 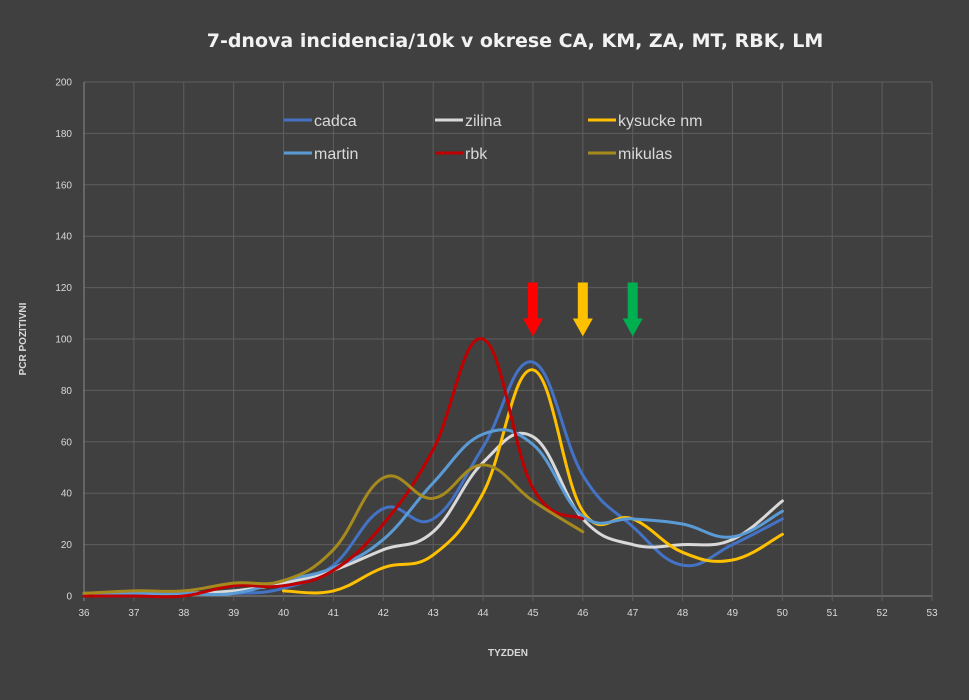 I want to click on legend: cadca zilina kysucke nm martin rbk mikulas, so click(x=493, y=138).